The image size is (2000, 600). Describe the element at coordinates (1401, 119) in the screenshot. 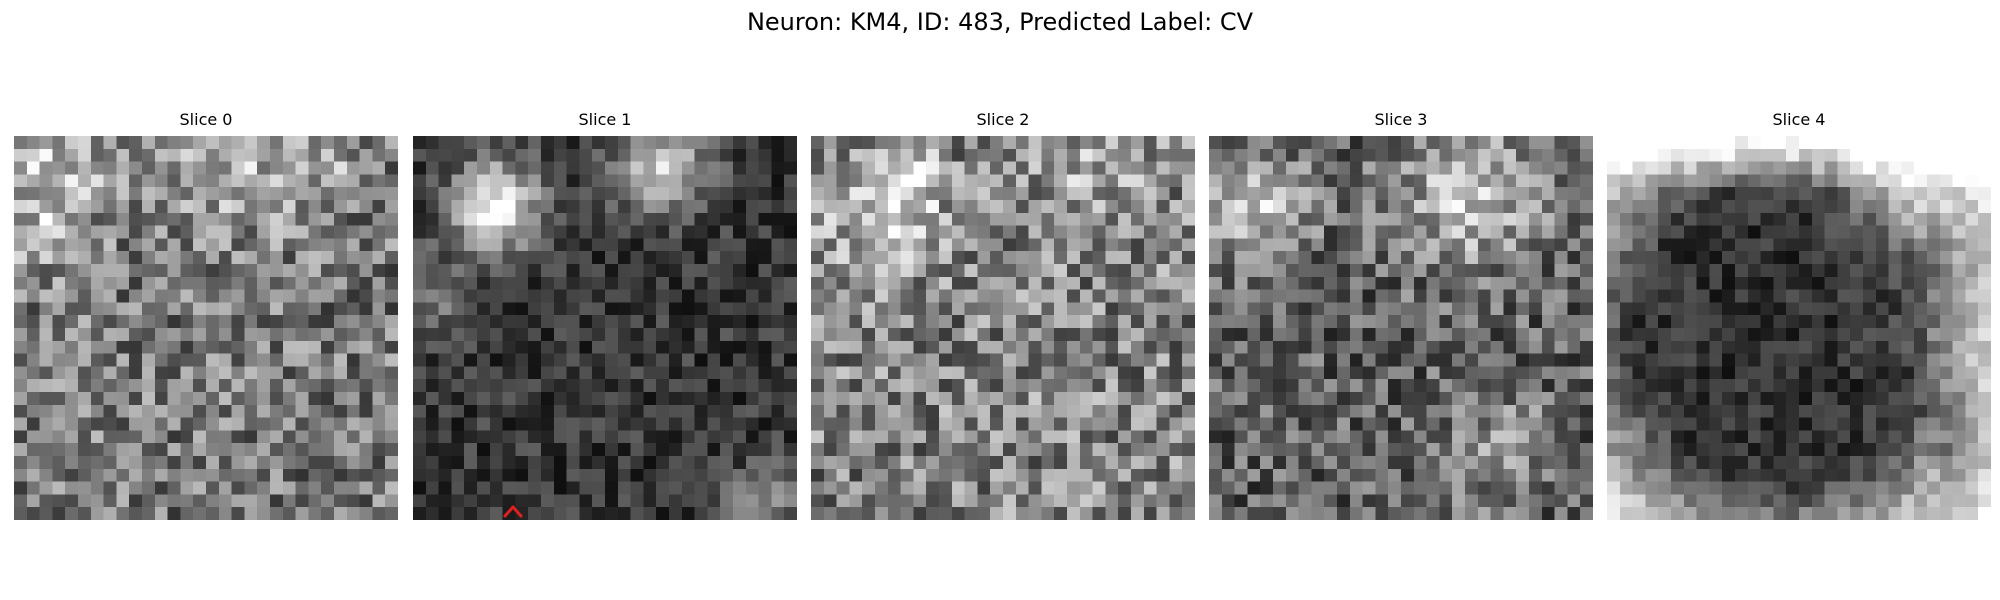

I see `slice-title: Slice 3` at that location.